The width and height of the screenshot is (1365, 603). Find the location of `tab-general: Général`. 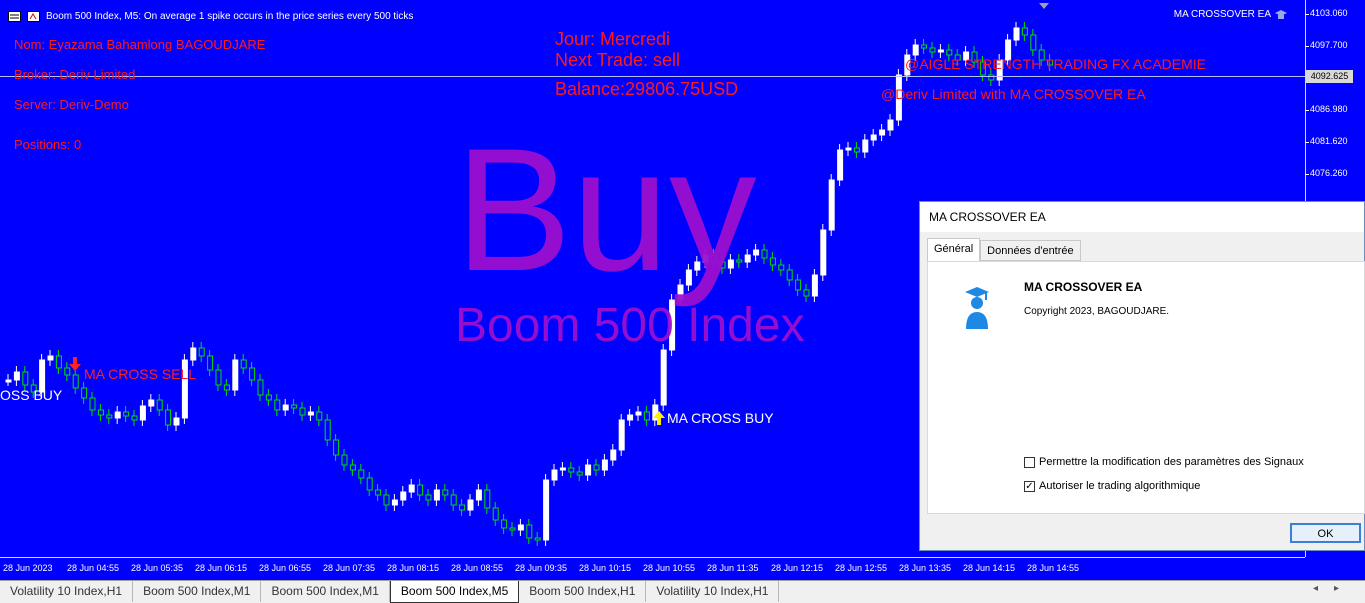

tab-general: Général is located at coordinates (954, 249).